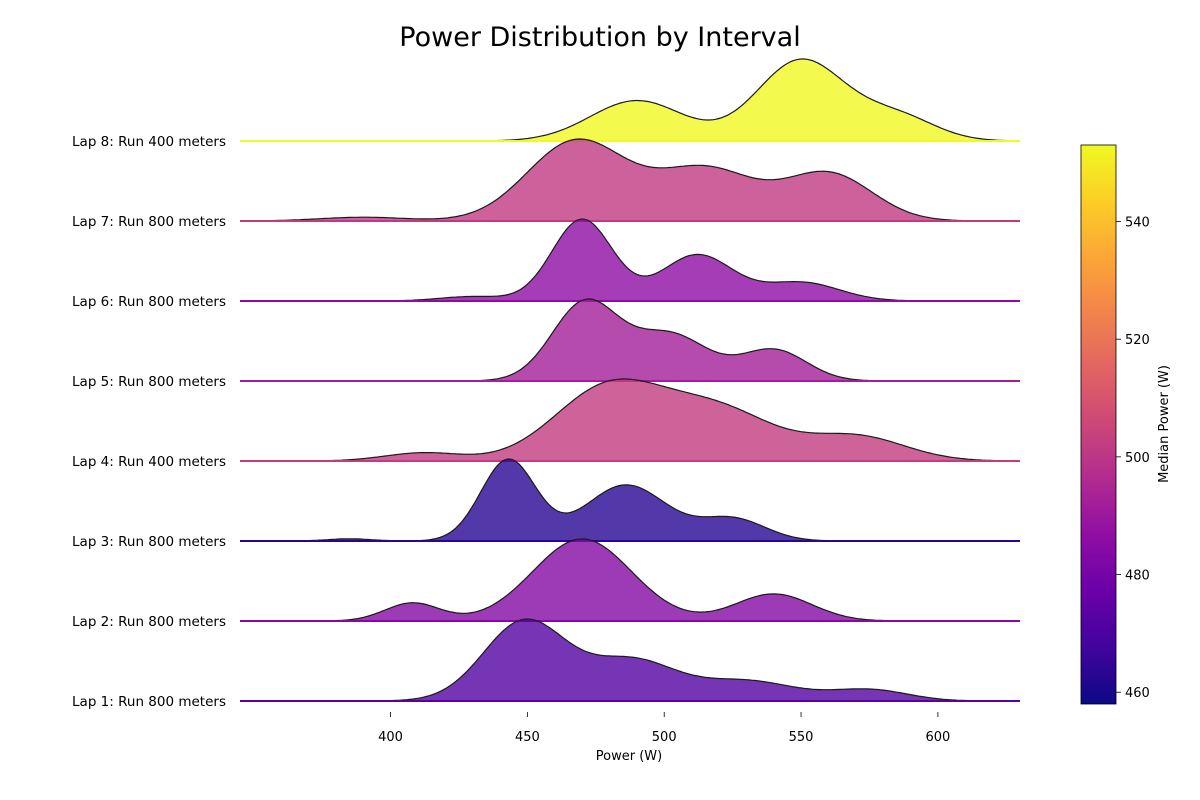 This screenshot has width=1200, height=800. What do you see at coordinates (149, 142) in the screenshot?
I see `lap-label-8: Lap 8: Run 400 meters` at bounding box center [149, 142].